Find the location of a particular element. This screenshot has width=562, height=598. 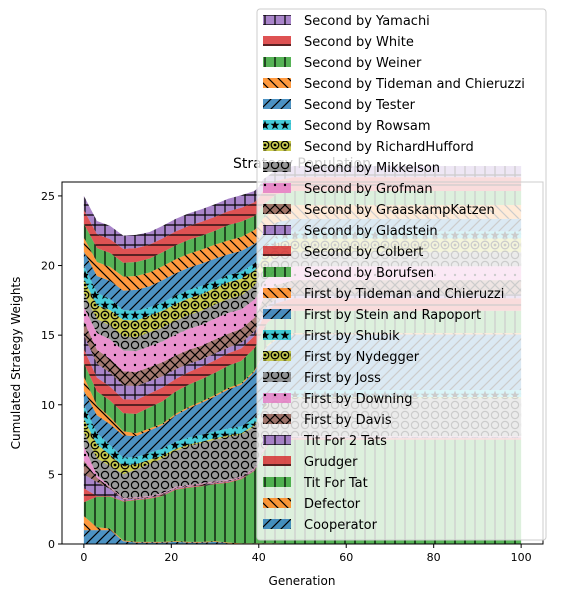

legend-entry: Second by Rowsam is located at coordinates (347, 126).